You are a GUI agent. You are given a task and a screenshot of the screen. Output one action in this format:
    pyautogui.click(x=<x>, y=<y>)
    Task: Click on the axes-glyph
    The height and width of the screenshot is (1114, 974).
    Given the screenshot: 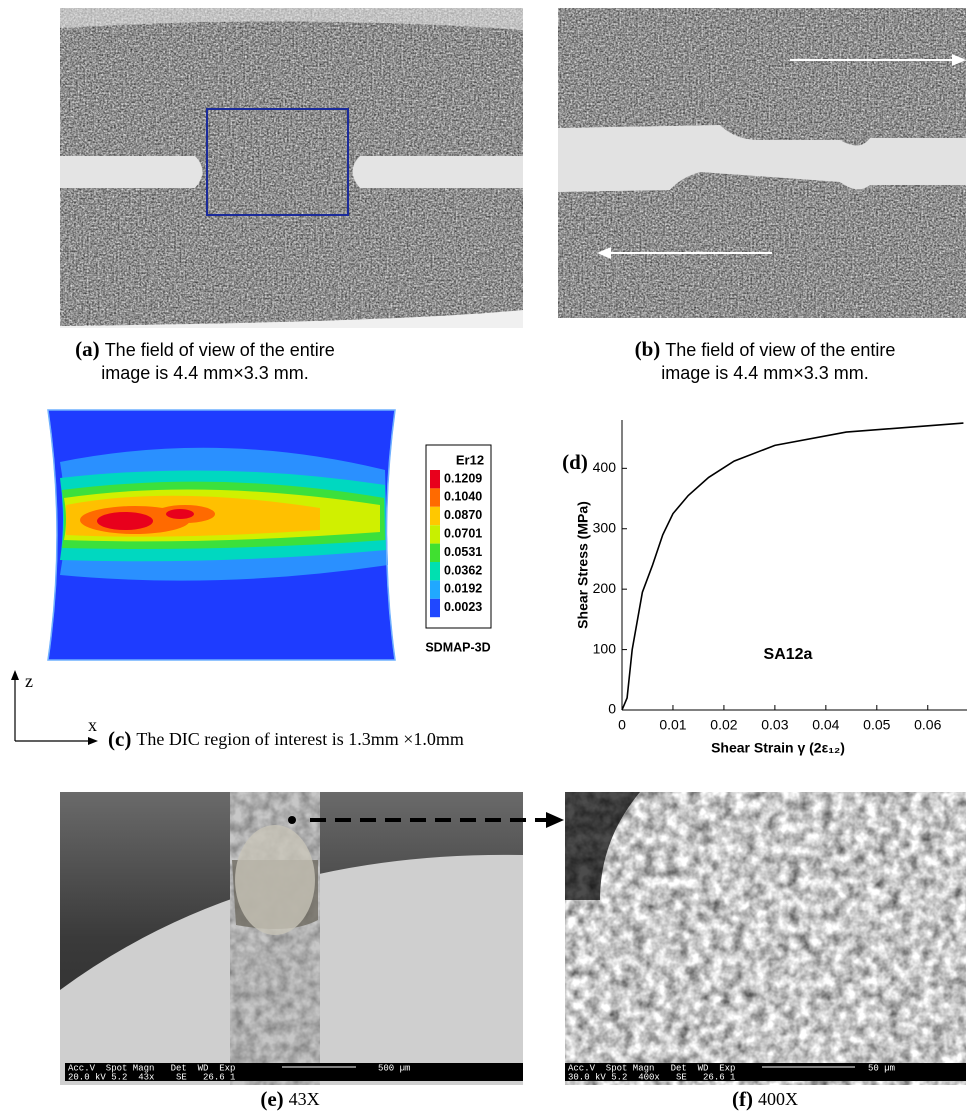 What is the action you would take?
    pyautogui.click(x=52, y=709)
    